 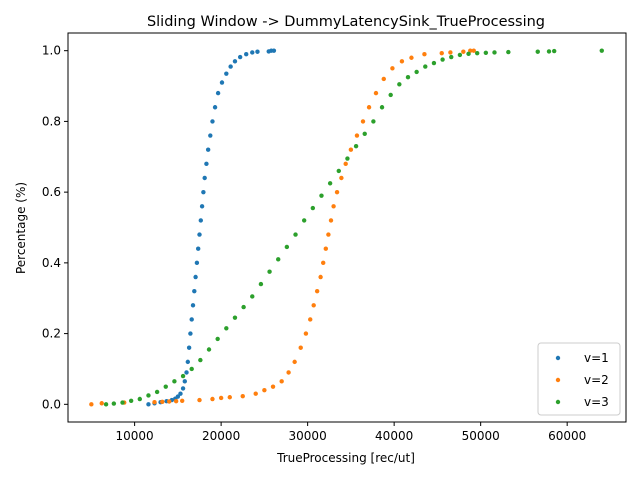 I want to click on legend-label: v=1, so click(x=596, y=358).